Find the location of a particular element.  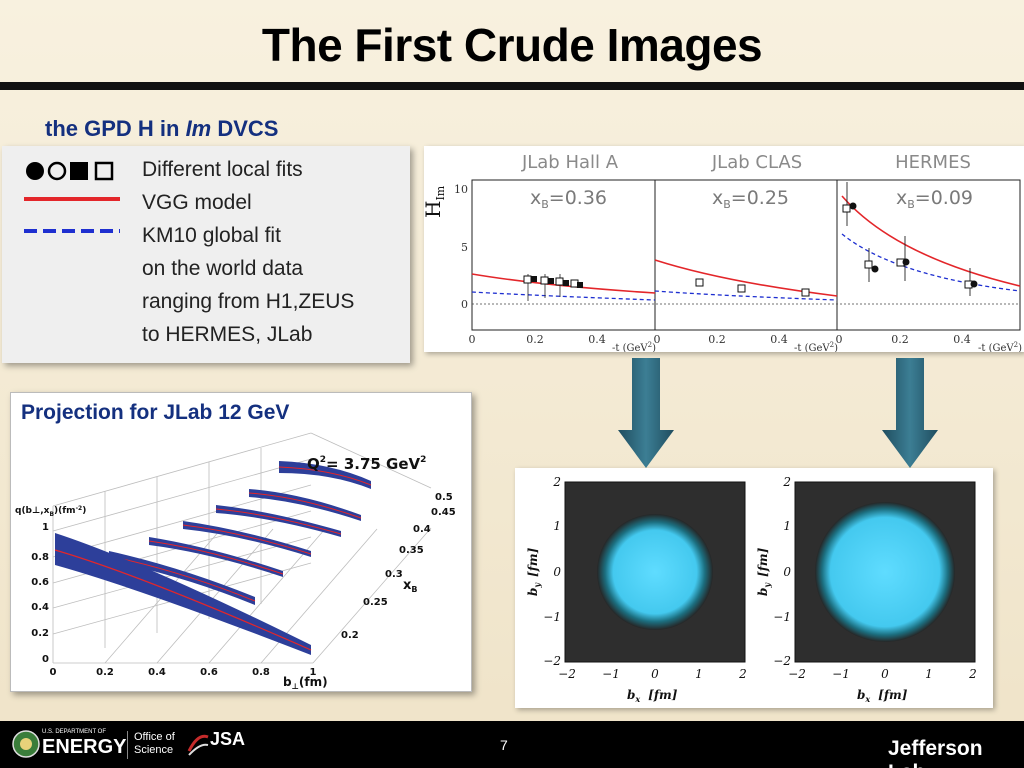

y-tick-label: −1 is located at coordinates (782, 617).